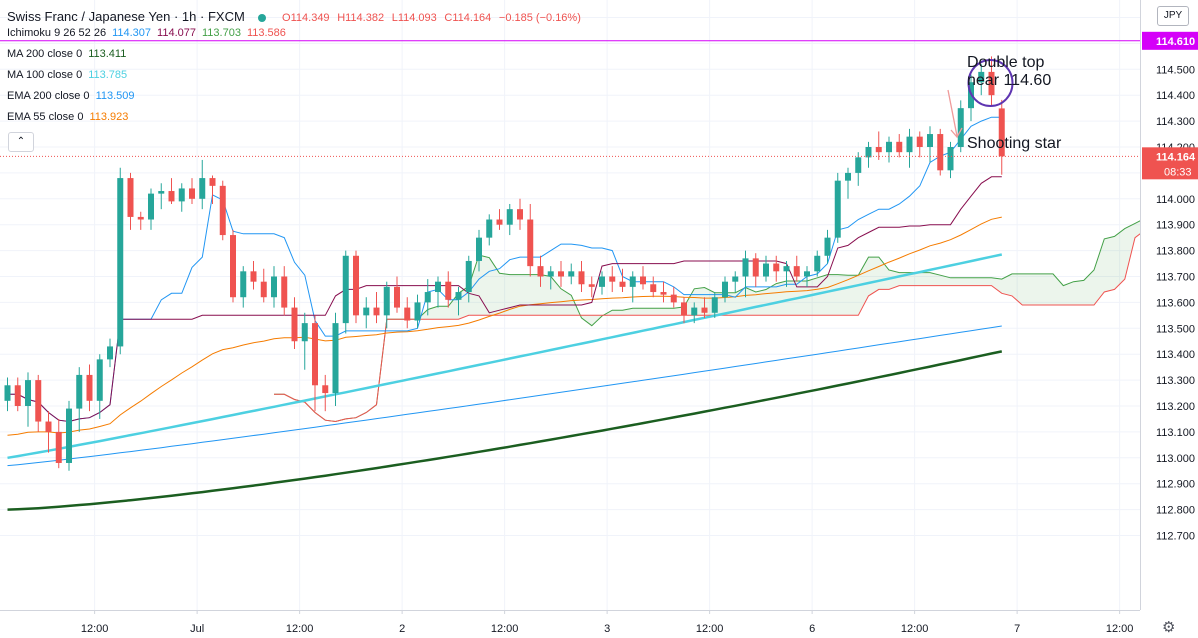  I want to click on last-price-badge, so click(1170, 163).